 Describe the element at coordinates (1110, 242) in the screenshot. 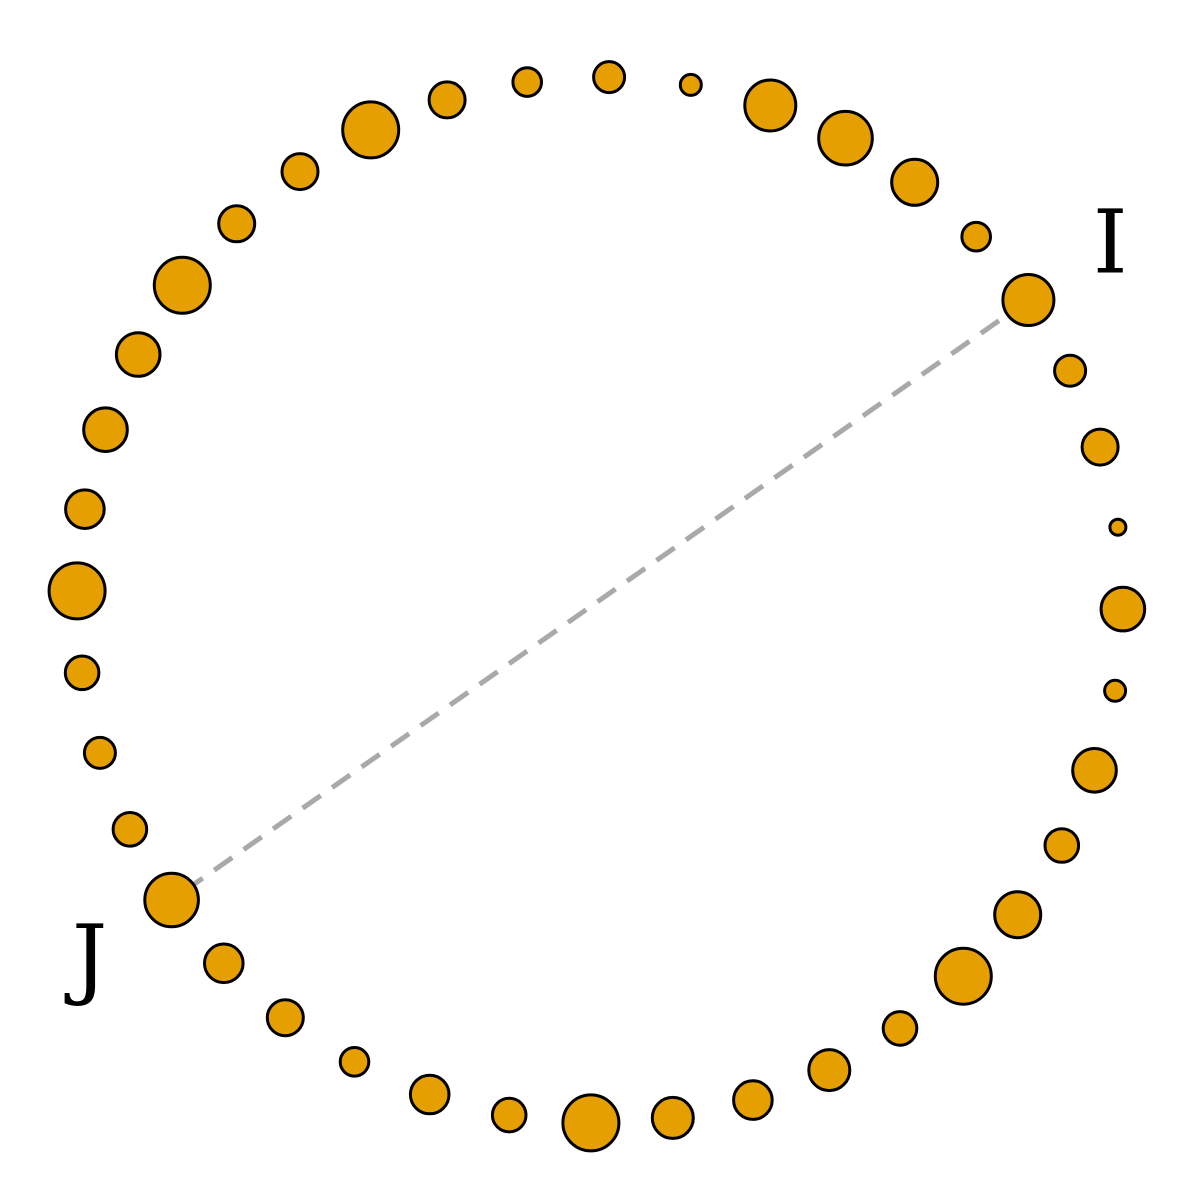

I see `node-label-i: I` at that location.